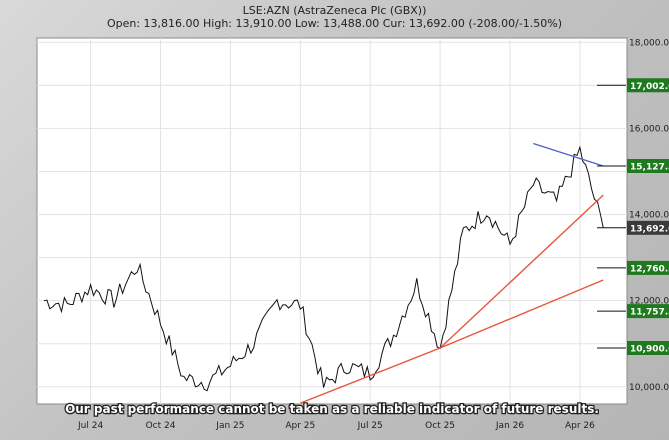 Image resolution: width=669 pixels, height=440 pixels. I want to click on price-level-label: 17,002.6, so click(649, 87).